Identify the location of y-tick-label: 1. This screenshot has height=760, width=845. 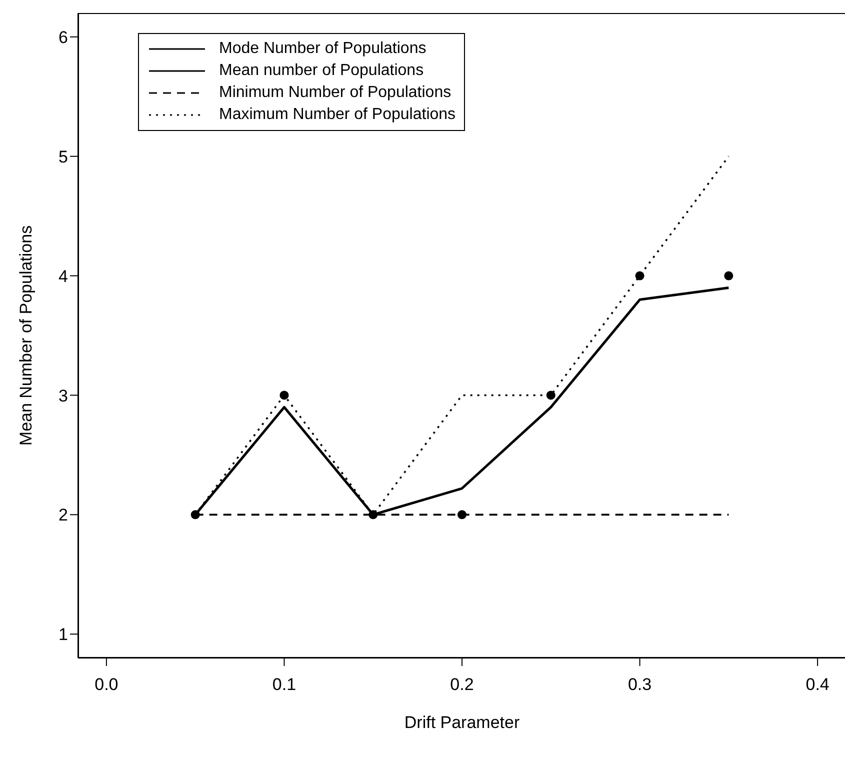
(63, 634).